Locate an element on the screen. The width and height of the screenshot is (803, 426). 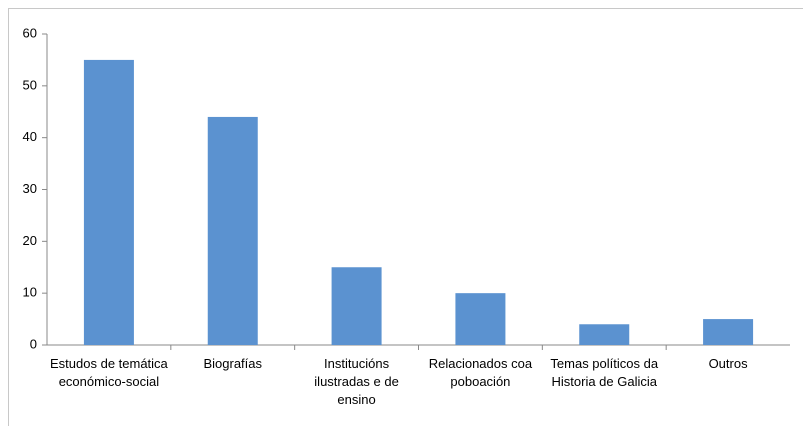
x-tick-label: Estudos de temática económico-social is located at coordinates (109, 372).